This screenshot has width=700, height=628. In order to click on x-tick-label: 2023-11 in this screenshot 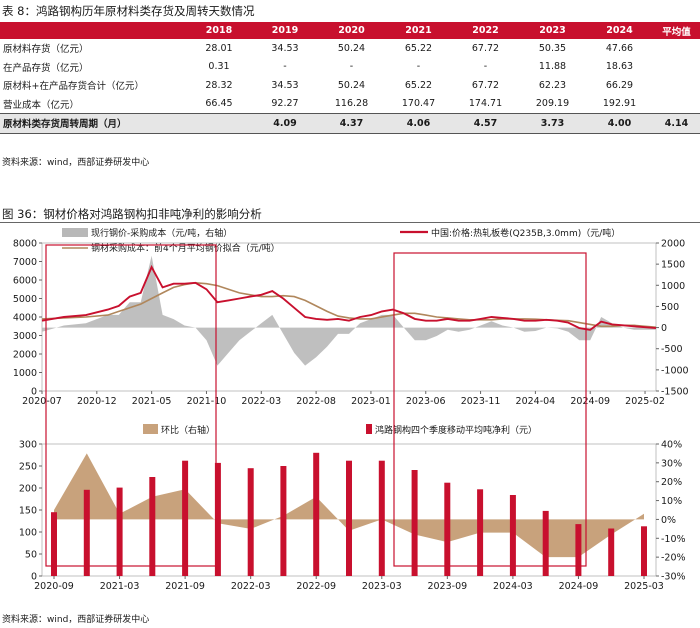, I will do `click(481, 401)`.